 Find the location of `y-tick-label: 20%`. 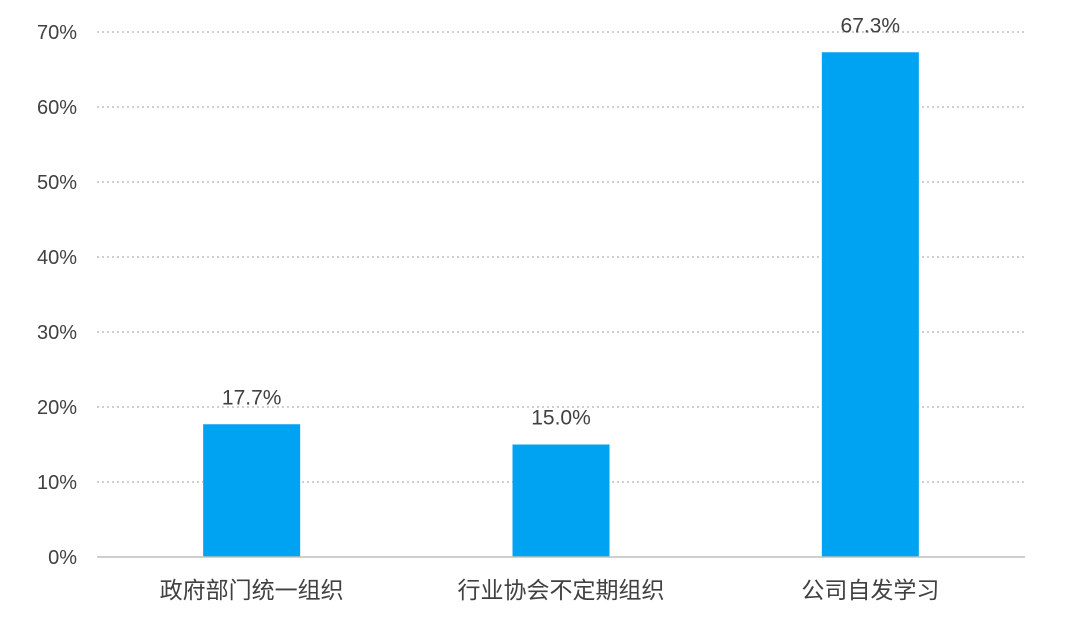

y-tick-label: 20% is located at coordinates (57, 408).